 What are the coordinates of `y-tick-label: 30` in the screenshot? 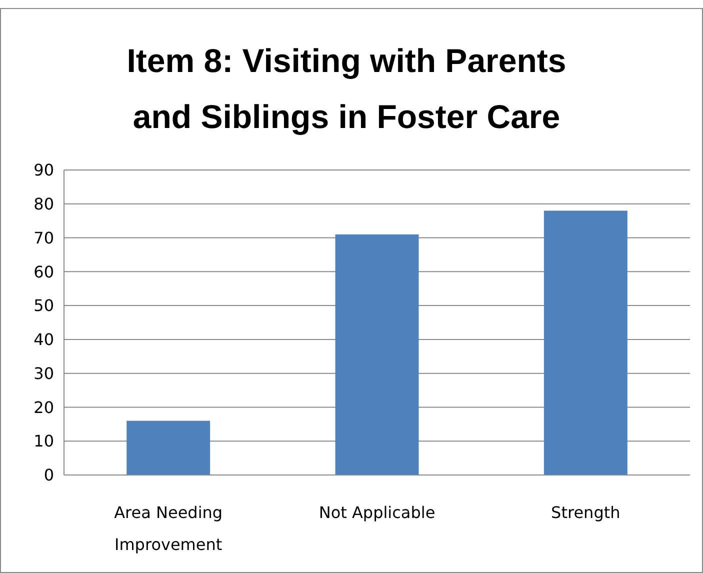 It's located at (44, 373).